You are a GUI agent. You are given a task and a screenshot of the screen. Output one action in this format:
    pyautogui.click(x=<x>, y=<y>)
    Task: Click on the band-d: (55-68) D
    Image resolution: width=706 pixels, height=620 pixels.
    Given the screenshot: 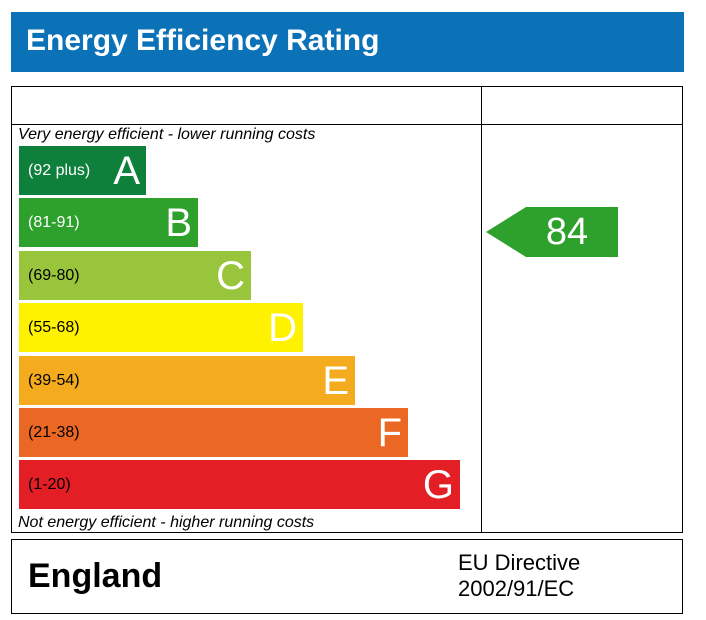 What is the action you would take?
    pyautogui.click(x=161, y=327)
    